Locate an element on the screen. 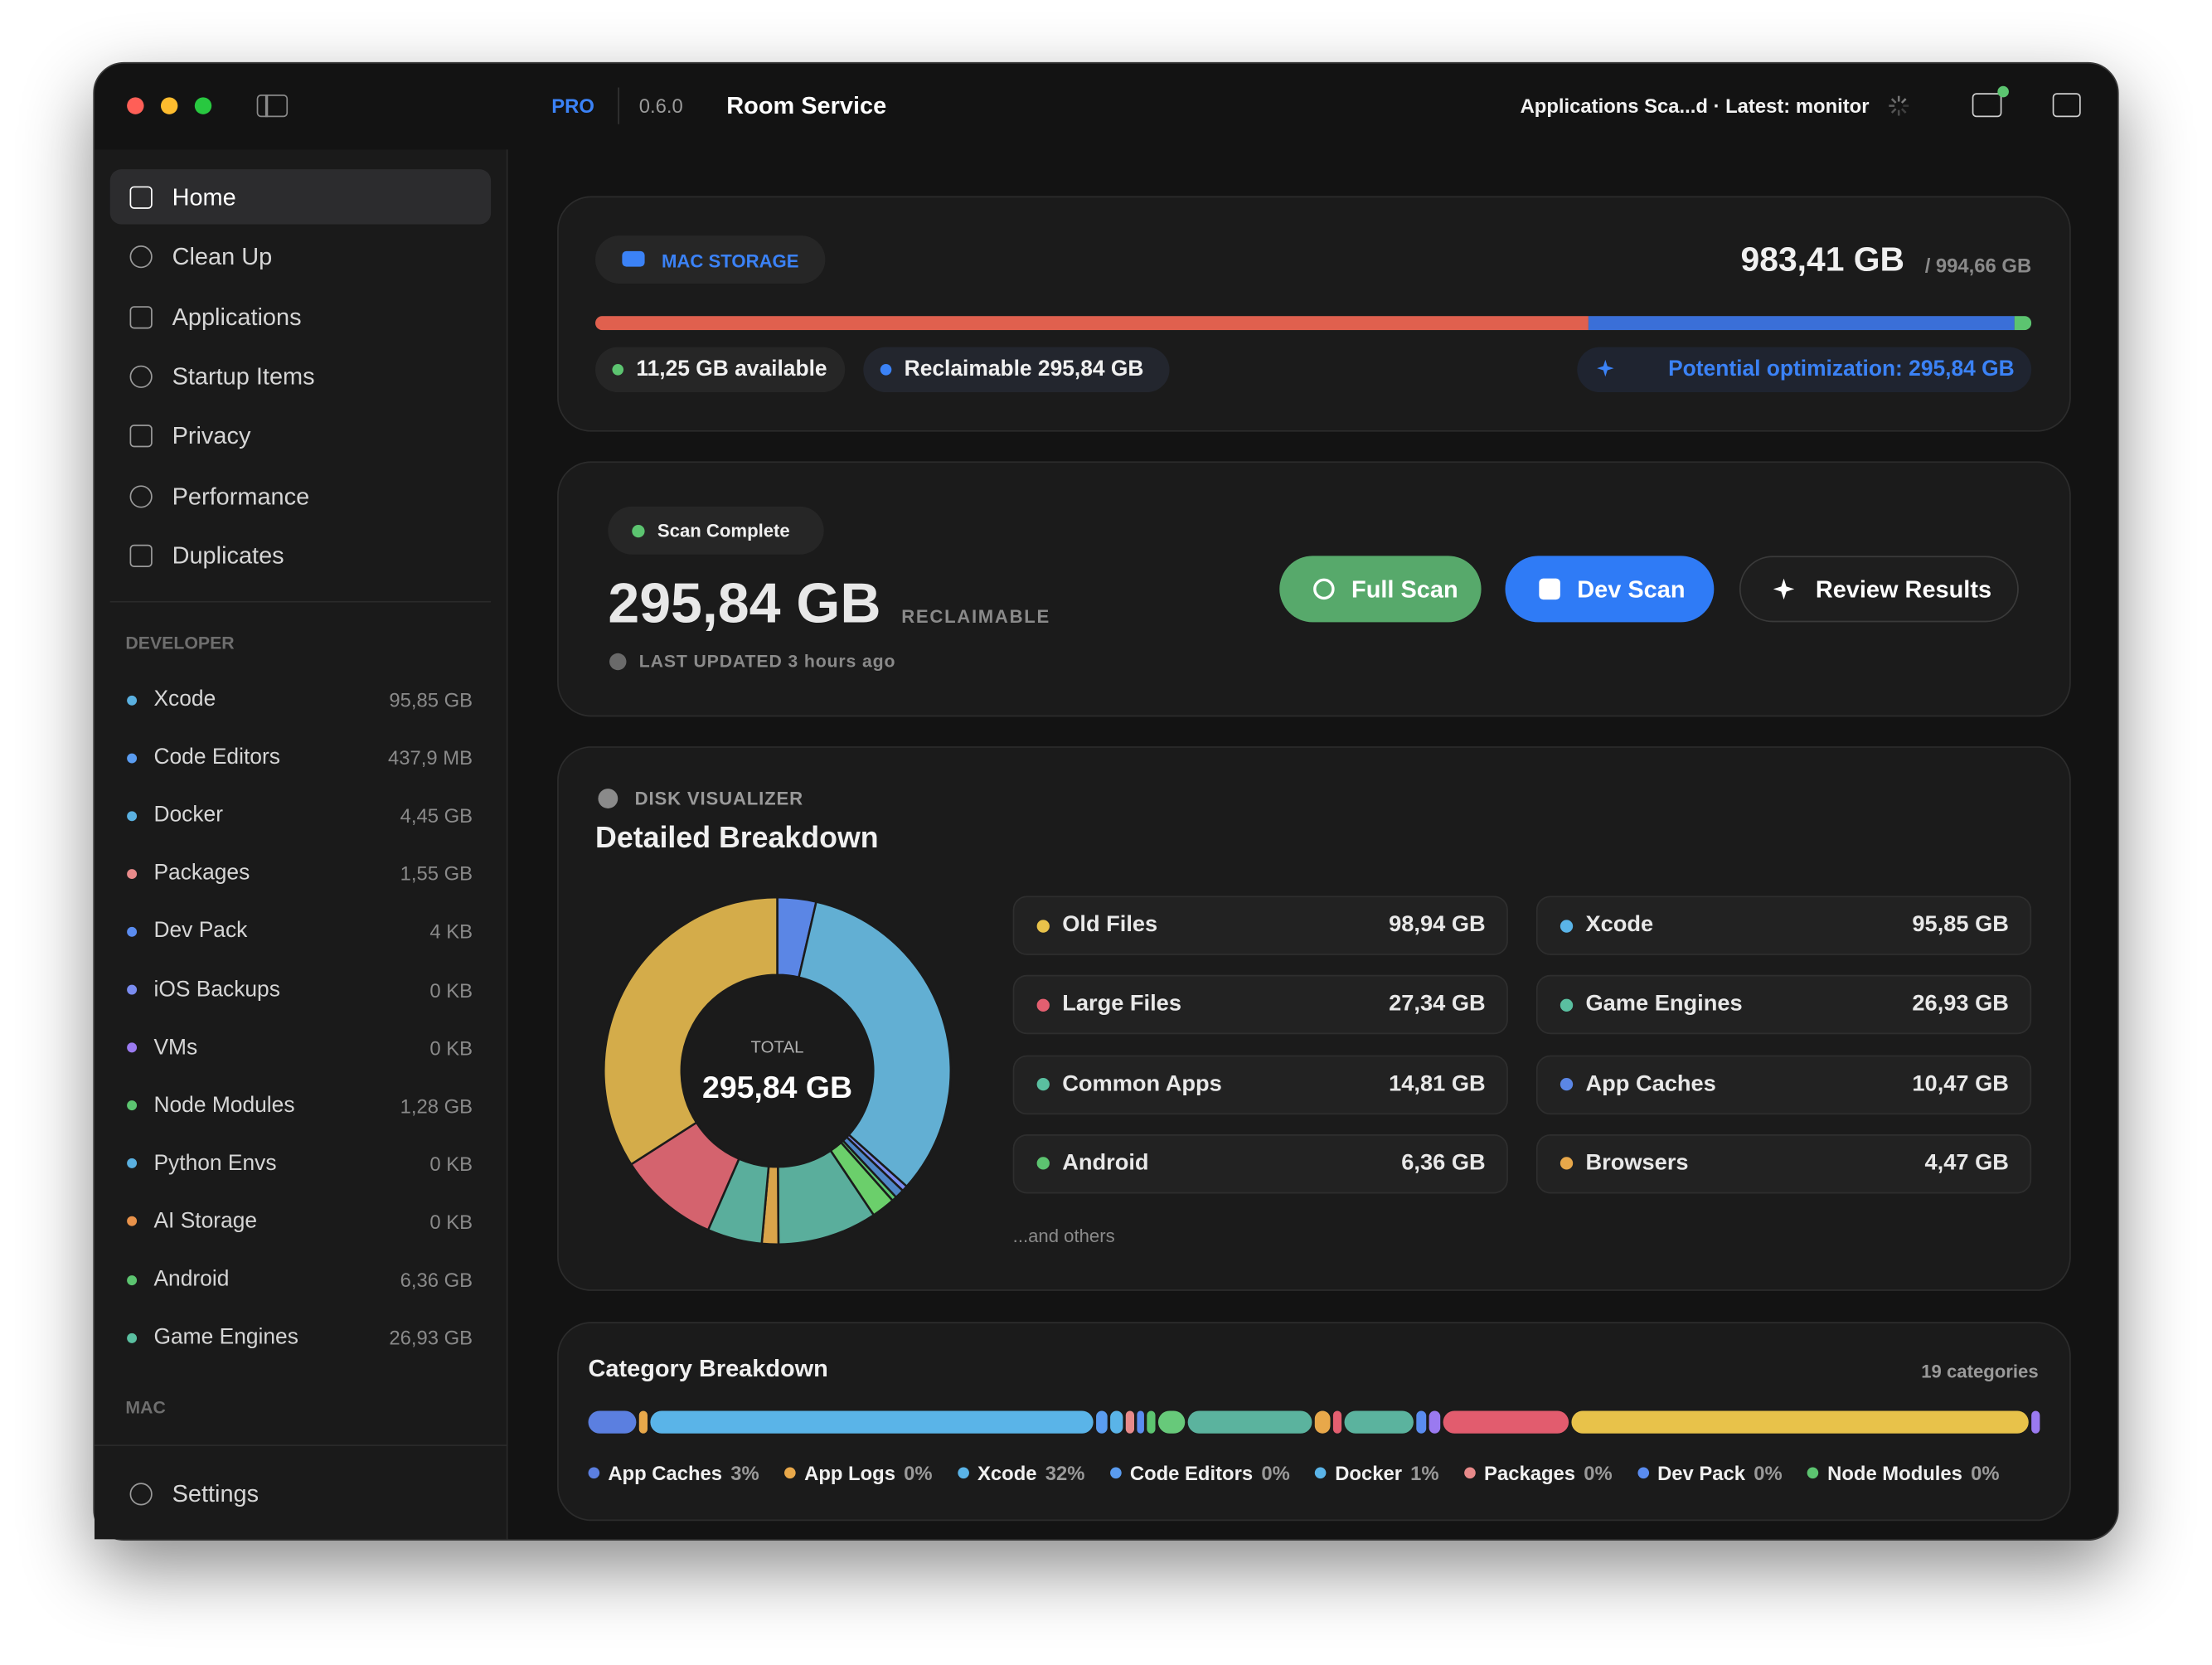 Image resolution: width=2212 pixels, height=1665 pixels. dev-item: Packages is located at coordinates (201, 874).